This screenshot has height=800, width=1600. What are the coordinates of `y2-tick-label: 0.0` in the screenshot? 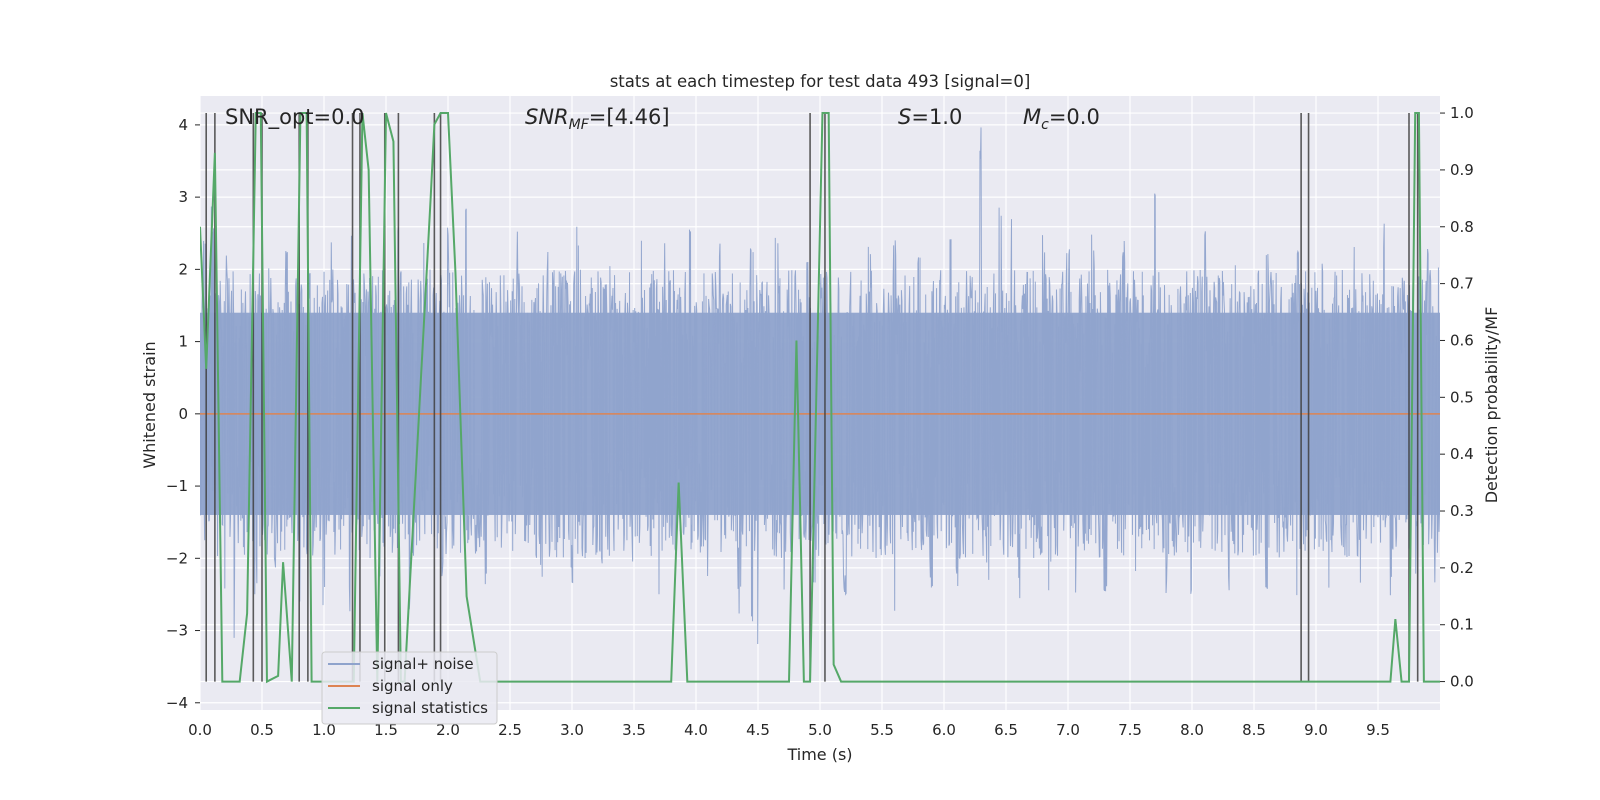 It's located at (1462, 682).